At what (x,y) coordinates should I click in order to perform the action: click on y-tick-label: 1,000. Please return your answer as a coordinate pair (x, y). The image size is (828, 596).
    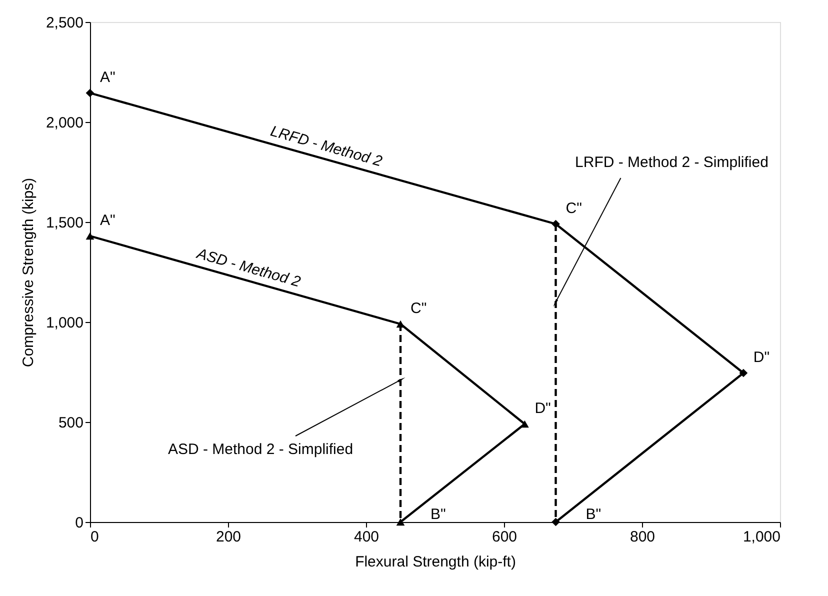
    Looking at the image, I should click on (65, 323).